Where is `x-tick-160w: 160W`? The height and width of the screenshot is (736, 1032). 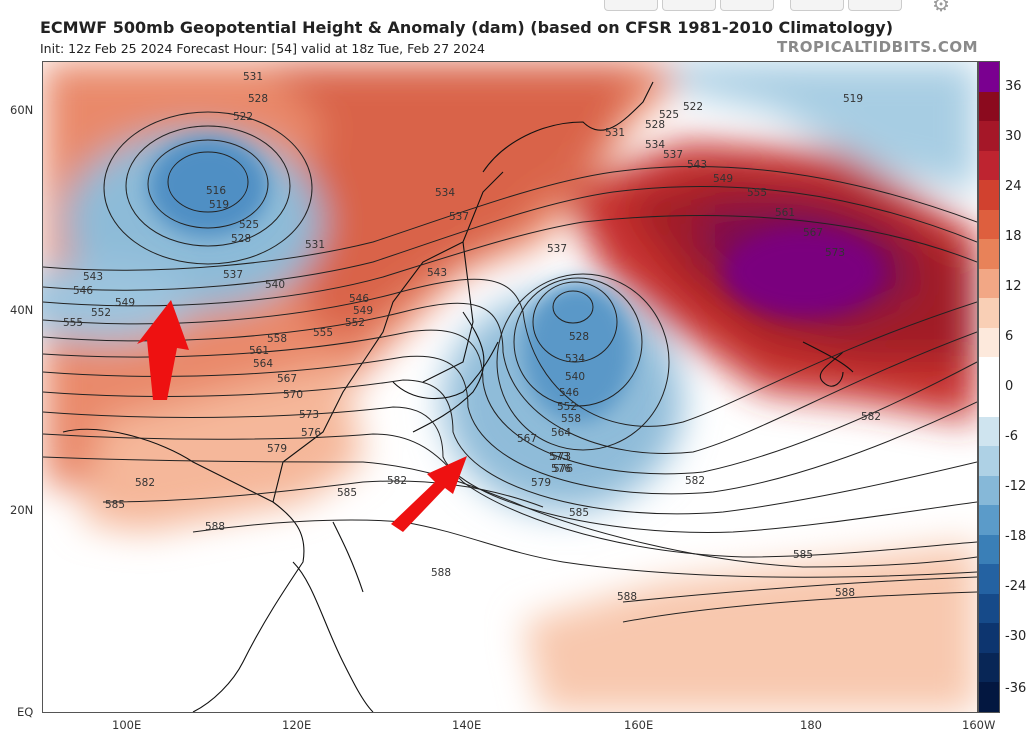 x-tick-160w: 160W is located at coordinates (979, 725).